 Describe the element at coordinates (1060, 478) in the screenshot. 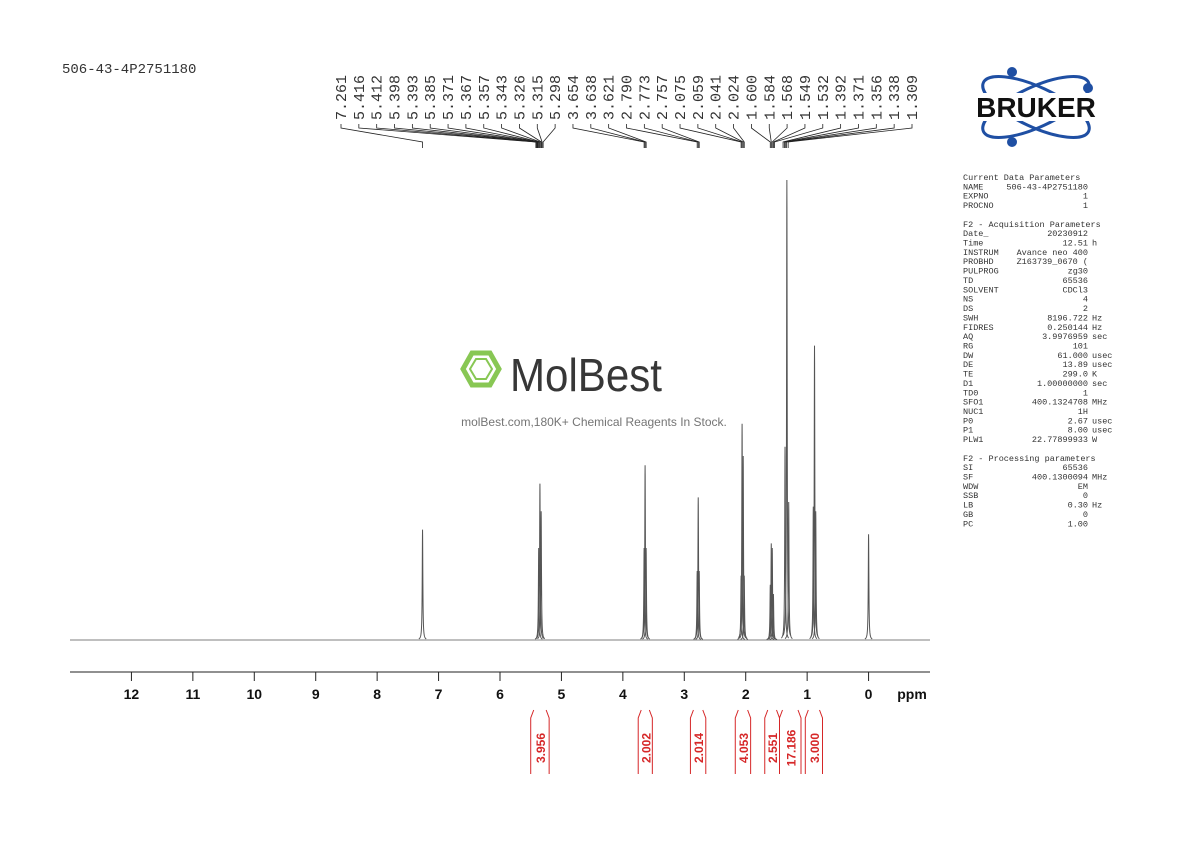

I see `param-value: 400.1300094` at that location.